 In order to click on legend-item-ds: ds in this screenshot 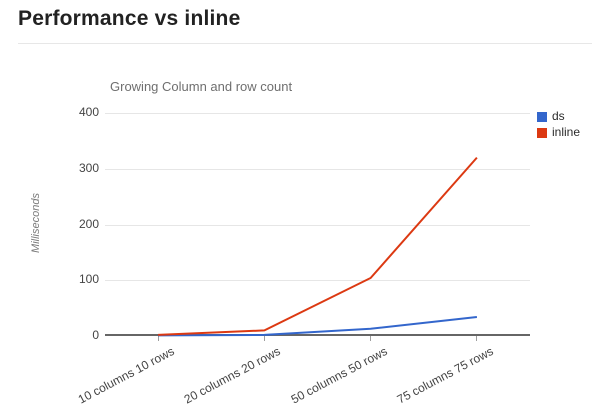, I will do `click(558, 116)`.